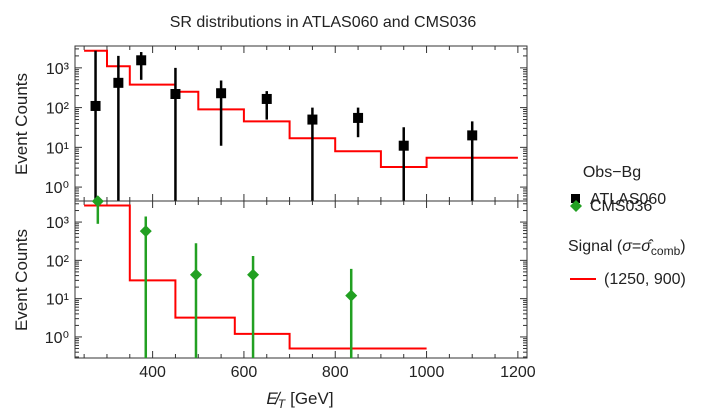 This screenshot has width=718, height=414. What do you see at coordinates (244, 372) in the screenshot?
I see `x-tick-label: 600` at bounding box center [244, 372].